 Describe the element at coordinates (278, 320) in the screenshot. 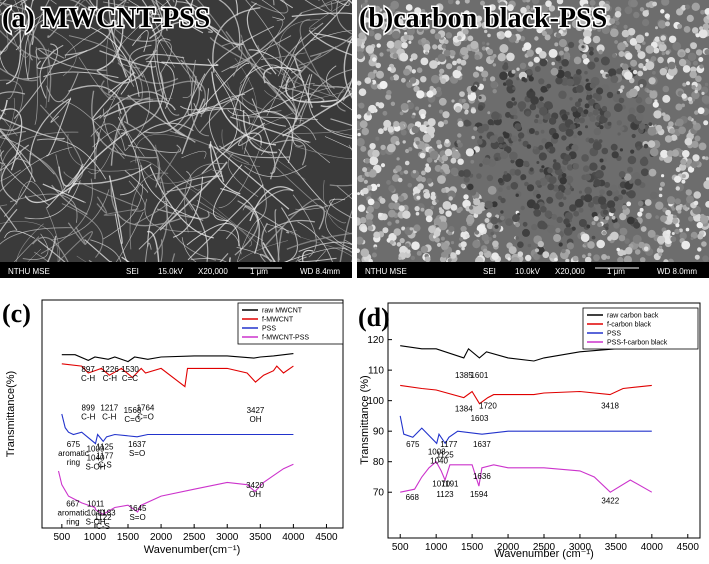

I see `legend-label: f-MWCNT` at that location.